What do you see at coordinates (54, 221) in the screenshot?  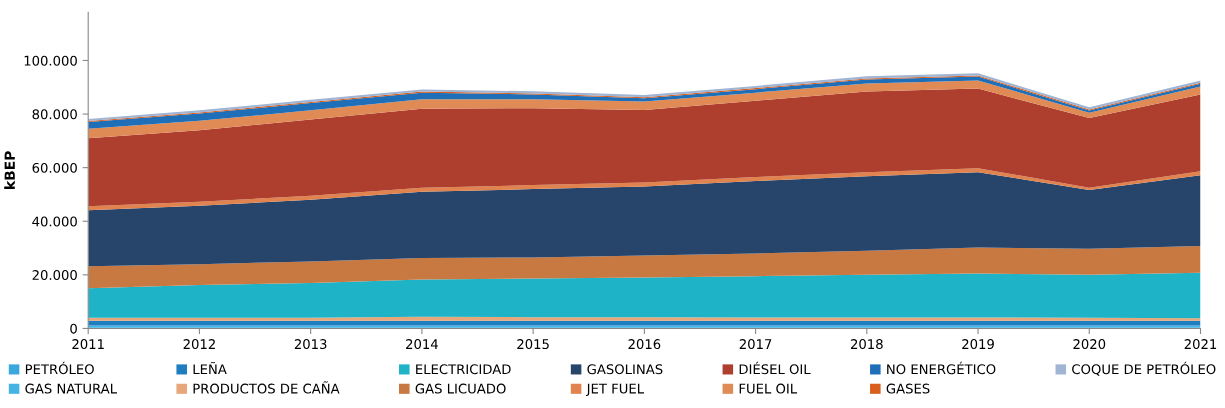 I see `y-tick-label: 40.000` at bounding box center [54, 221].